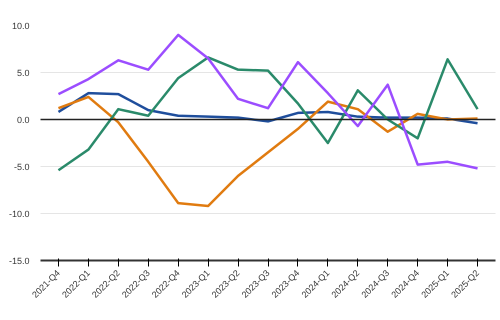 This screenshot has width=500, height=320. What do you see at coordinates (21, 26) in the screenshot?
I see `y-tick-label: 10.0` at bounding box center [21, 26].